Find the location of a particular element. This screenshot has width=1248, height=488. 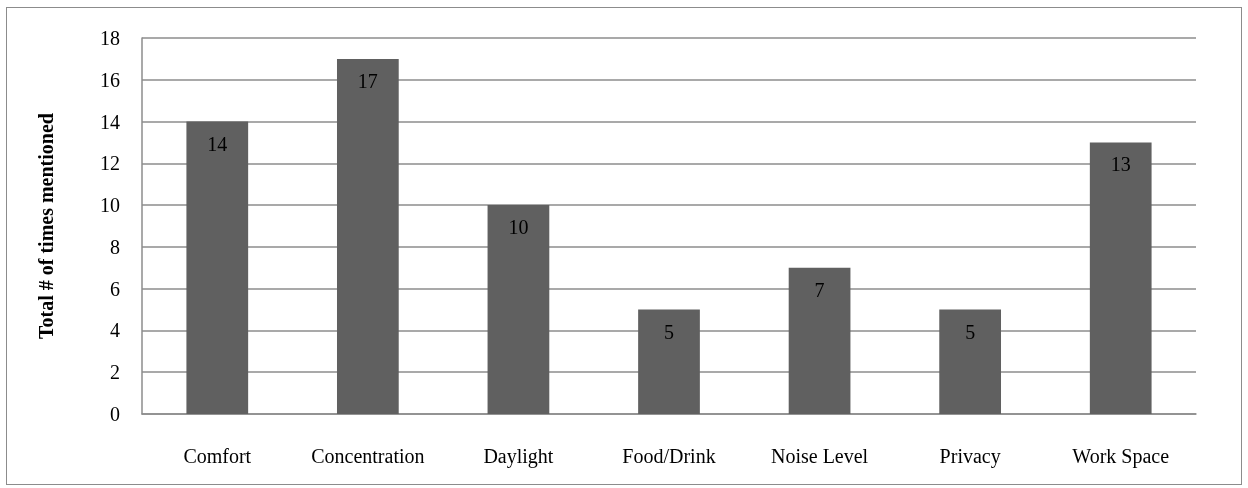

y-tick-label: 16 is located at coordinates (110, 79).